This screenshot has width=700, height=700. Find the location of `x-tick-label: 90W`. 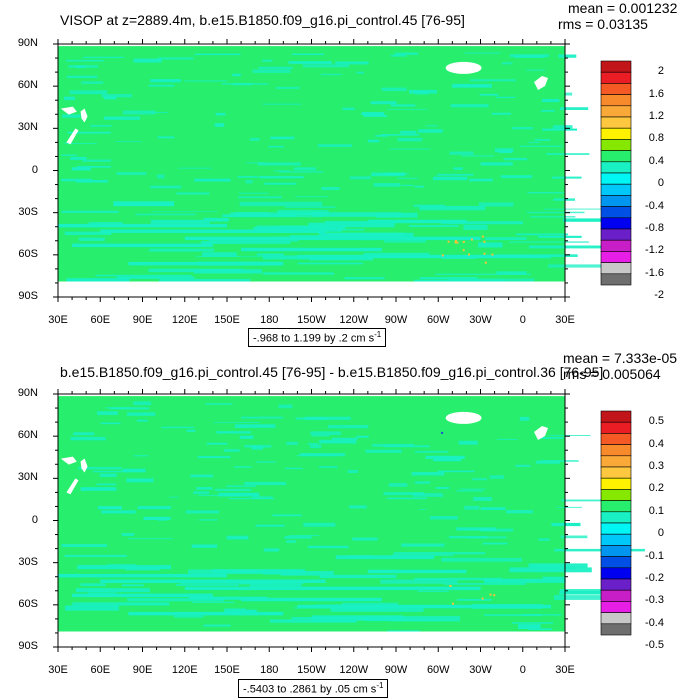

x-tick-label: 90W is located at coordinates (396, 320).